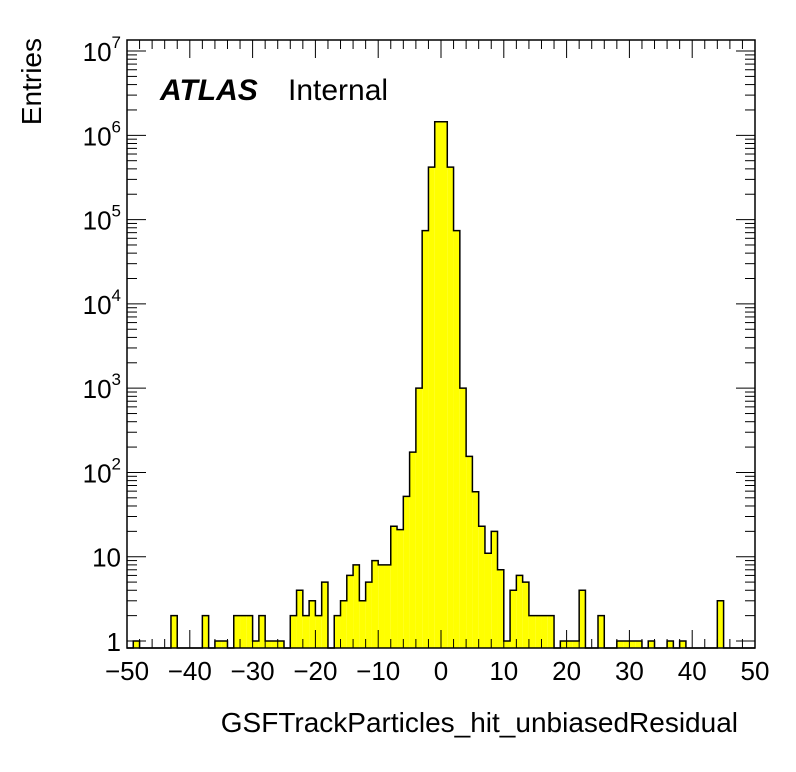 The width and height of the screenshot is (796, 772). What do you see at coordinates (441, 671) in the screenshot?
I see `x-tick-label: 0` at bounding box center [441, 671].